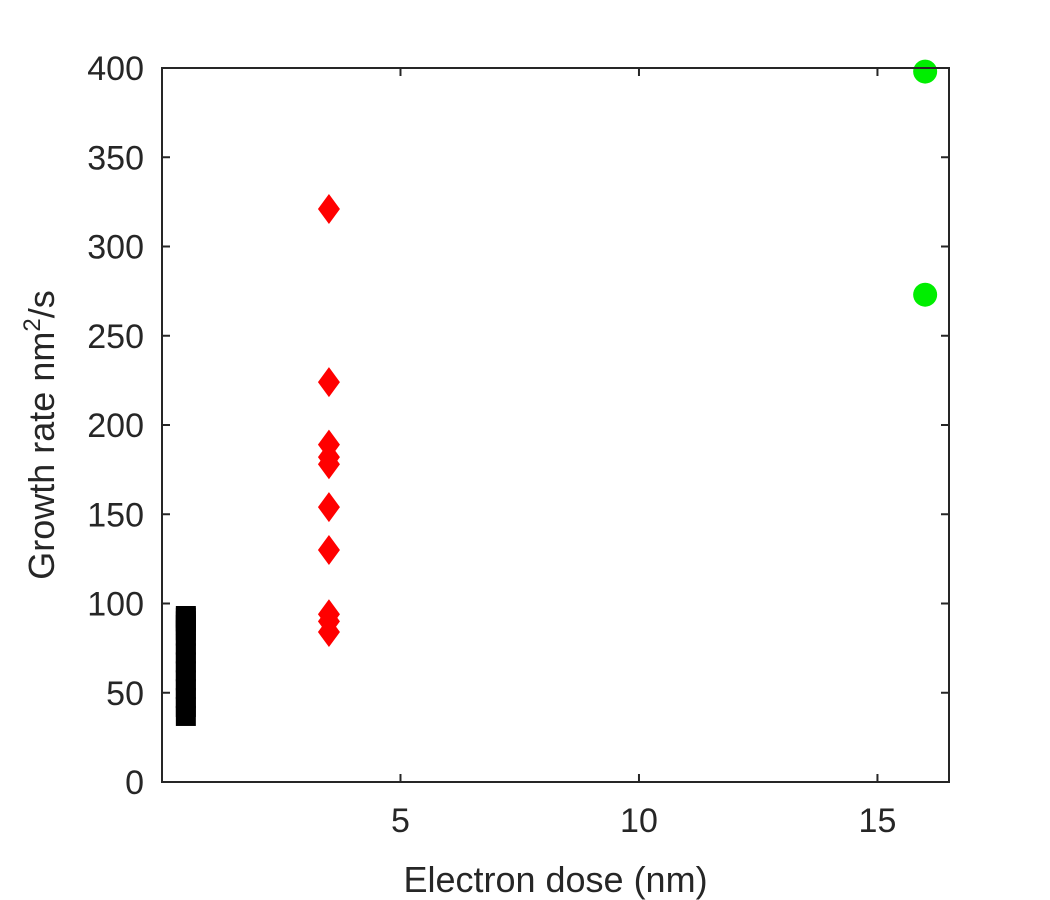 The height and width of the screenshot is (900, 1050). Describe the element at coordinates (32, 324) in the screenshot. I see `y-axis-title-superscript: 2` at that location.